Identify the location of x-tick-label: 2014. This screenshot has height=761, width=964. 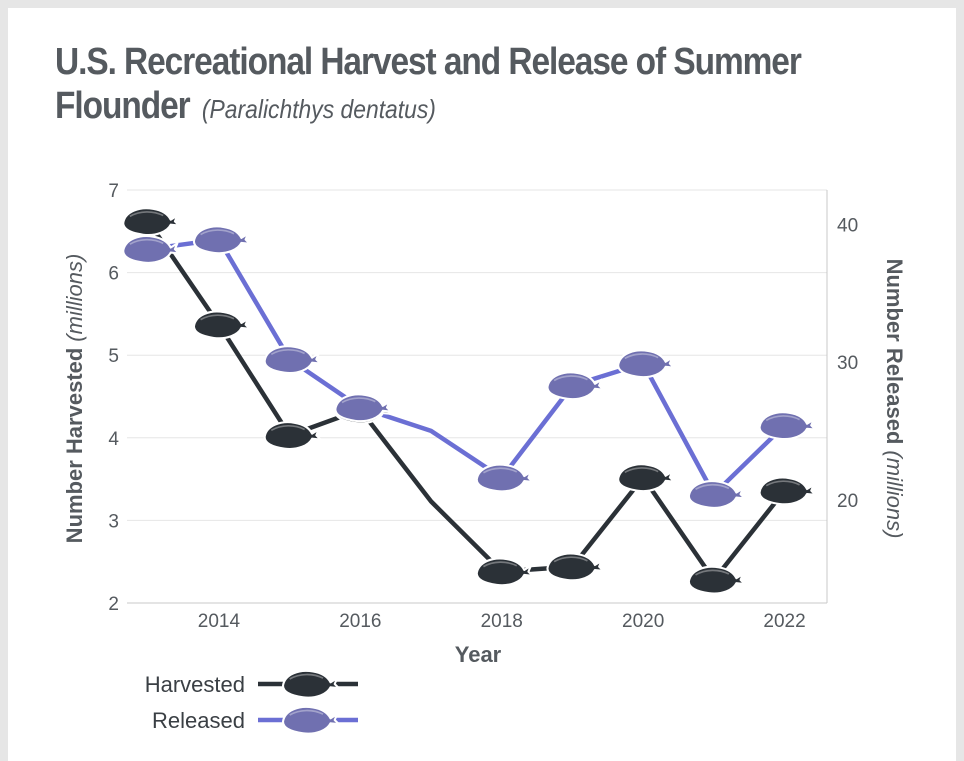
(219, 621).